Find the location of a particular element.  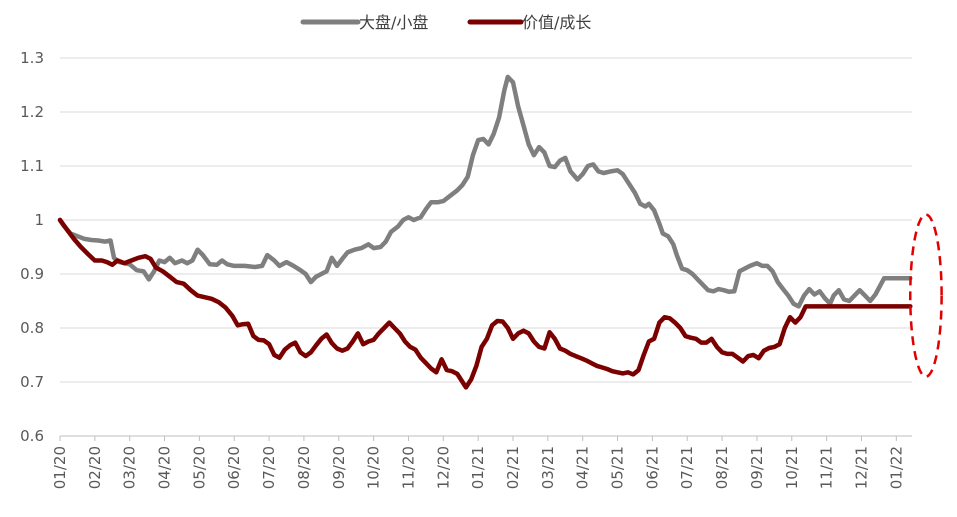

legend-label-value-growth: 价值/成长 is located at coordinates (556, 22).